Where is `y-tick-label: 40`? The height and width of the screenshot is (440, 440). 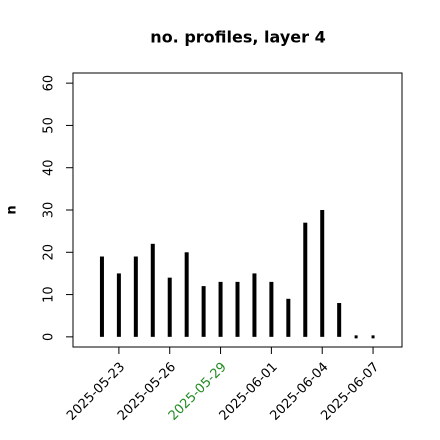 y-tick-label: 40 is located at coordinates (49, 167).